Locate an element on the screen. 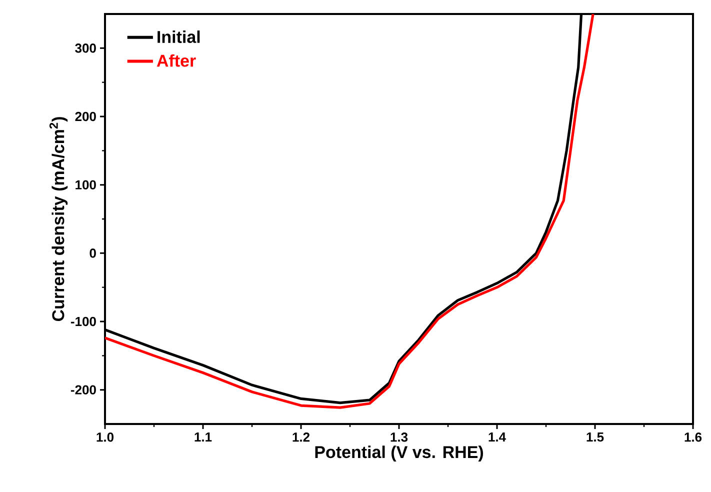 The image size is (711, 492). x-tick-label: 1.3 is located at coordinates (399, 437).